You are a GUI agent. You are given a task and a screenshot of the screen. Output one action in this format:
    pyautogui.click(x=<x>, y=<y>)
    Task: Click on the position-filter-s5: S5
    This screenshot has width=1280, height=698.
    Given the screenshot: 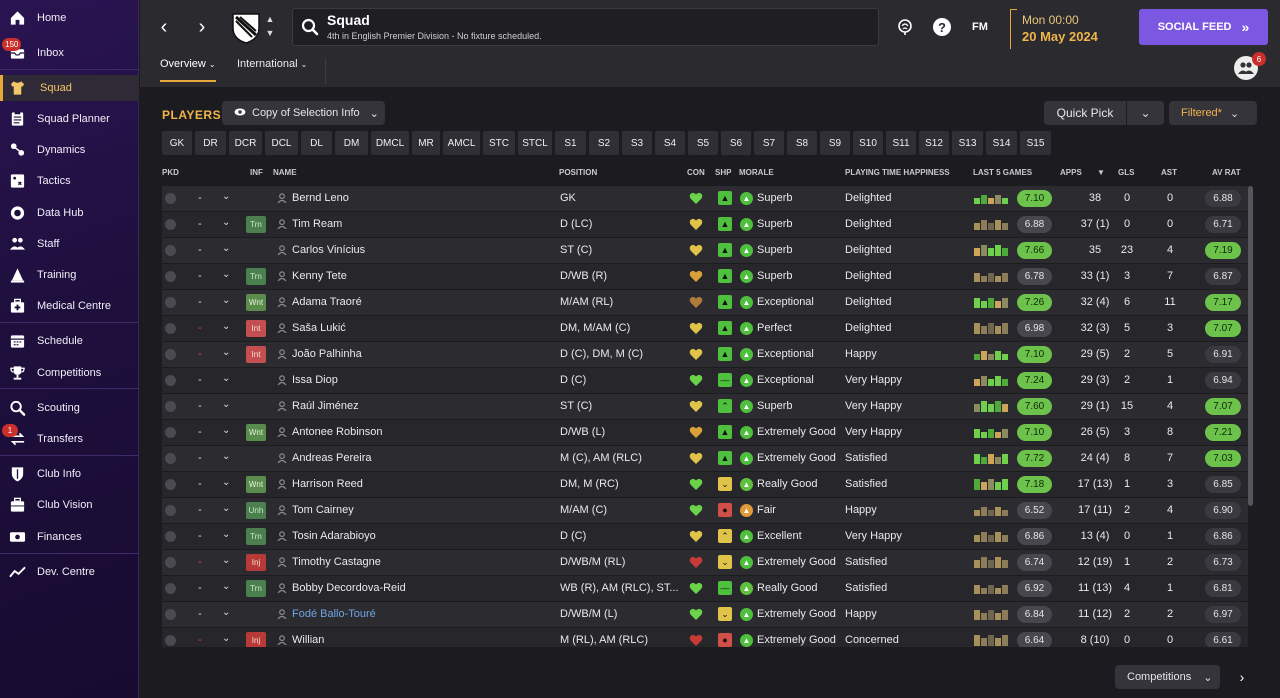 What is the action you would take?
    pyautogui.click(x=703, y=143)
    